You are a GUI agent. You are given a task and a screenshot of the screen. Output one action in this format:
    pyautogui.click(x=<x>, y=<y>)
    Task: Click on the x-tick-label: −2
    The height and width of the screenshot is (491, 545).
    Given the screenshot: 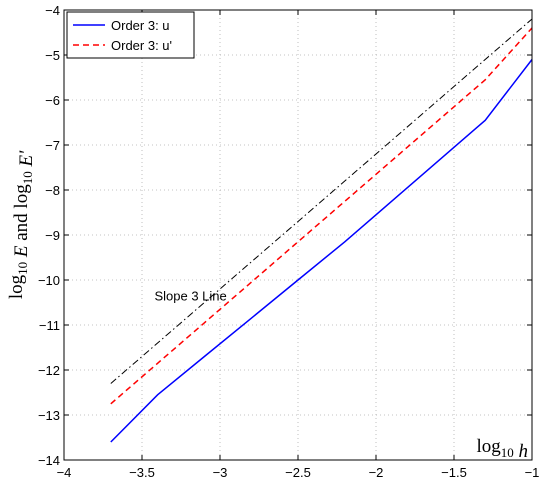 What is the action you would take?
    pyautogui.click(x=376, y=472)
    